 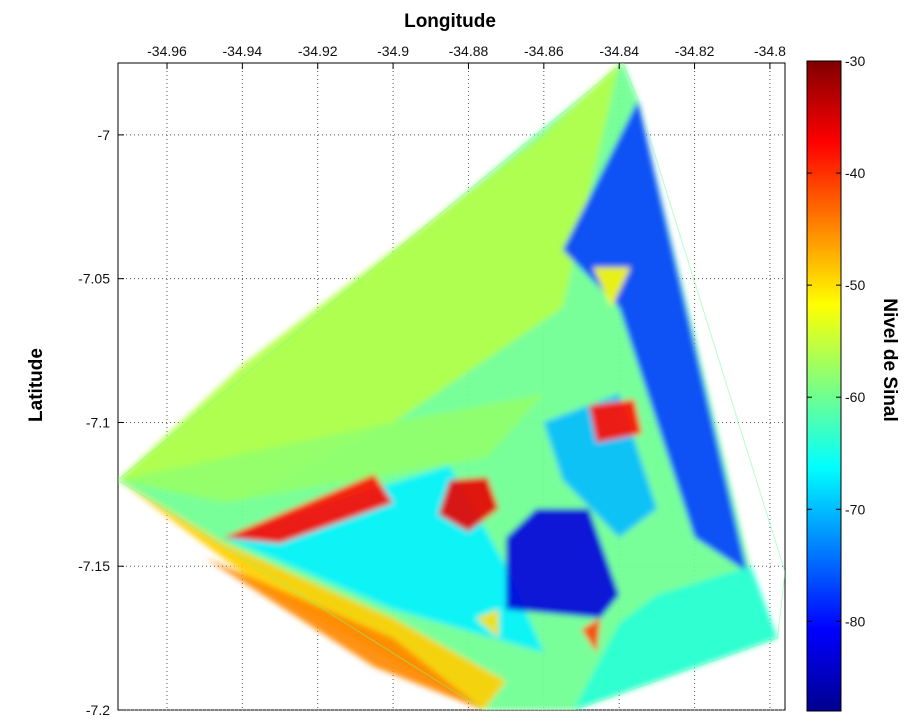 I want to click on colorbar-tick-label: -30, so click(x=855, y=61).